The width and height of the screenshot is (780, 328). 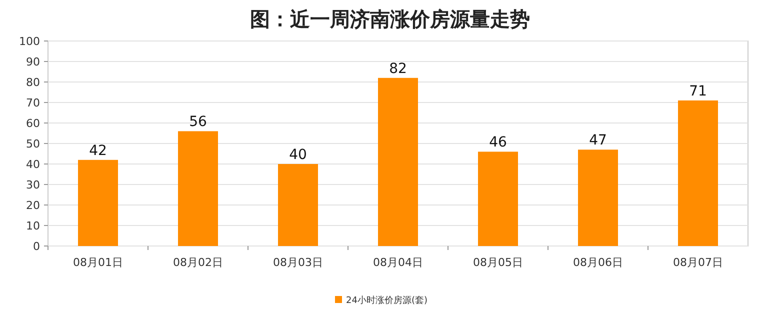 What do you see at coordinates (33, 62) in the screenshot?
I see `y-tick-label: 90` at bounding box center [33, 62].